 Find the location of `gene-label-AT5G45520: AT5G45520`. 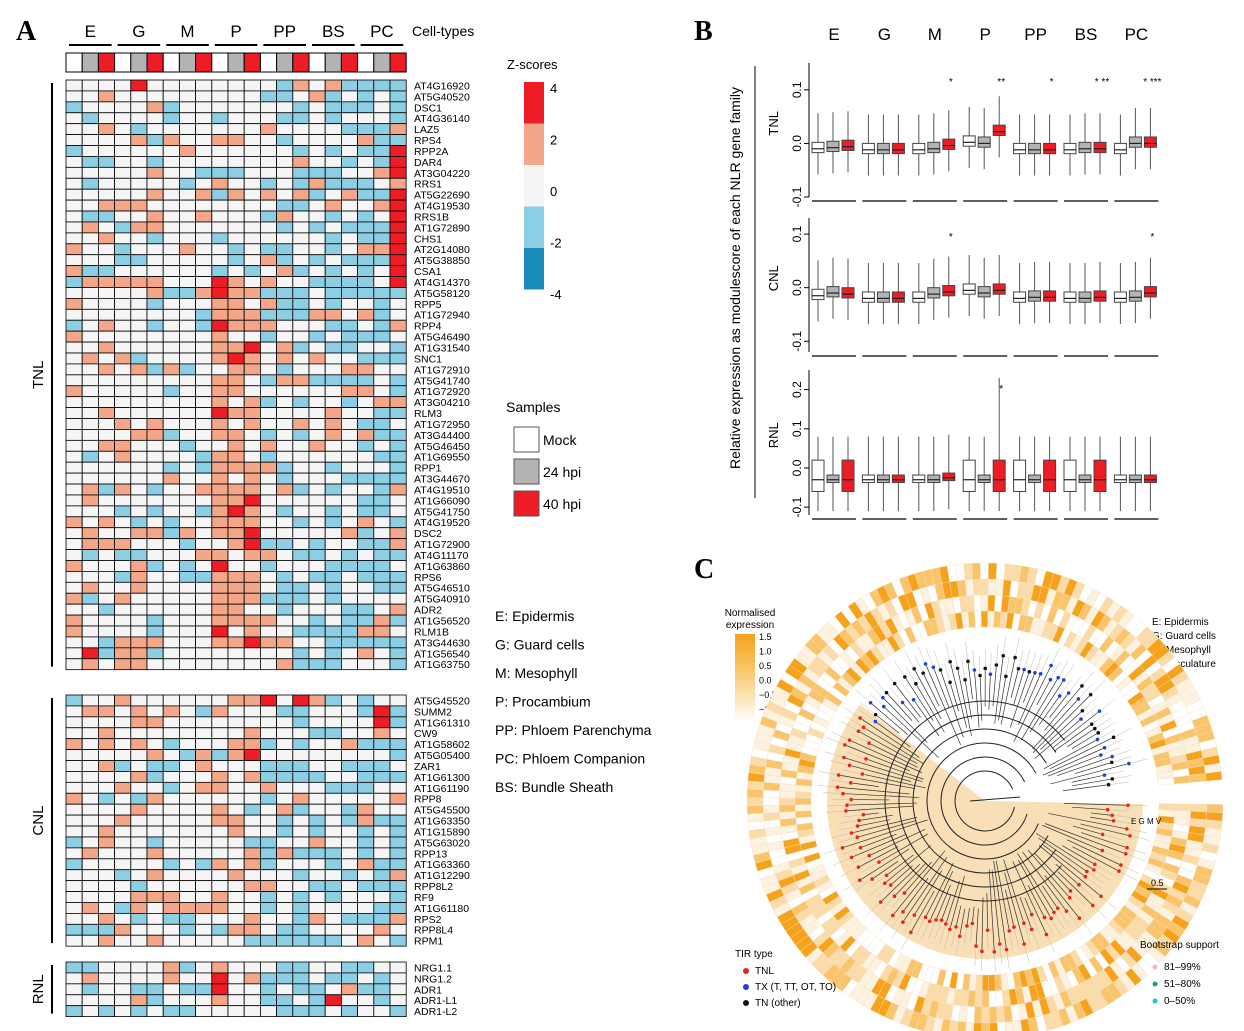

gene-label-AT5G45520: AT5G45520 is located at coordinates (442, 701).